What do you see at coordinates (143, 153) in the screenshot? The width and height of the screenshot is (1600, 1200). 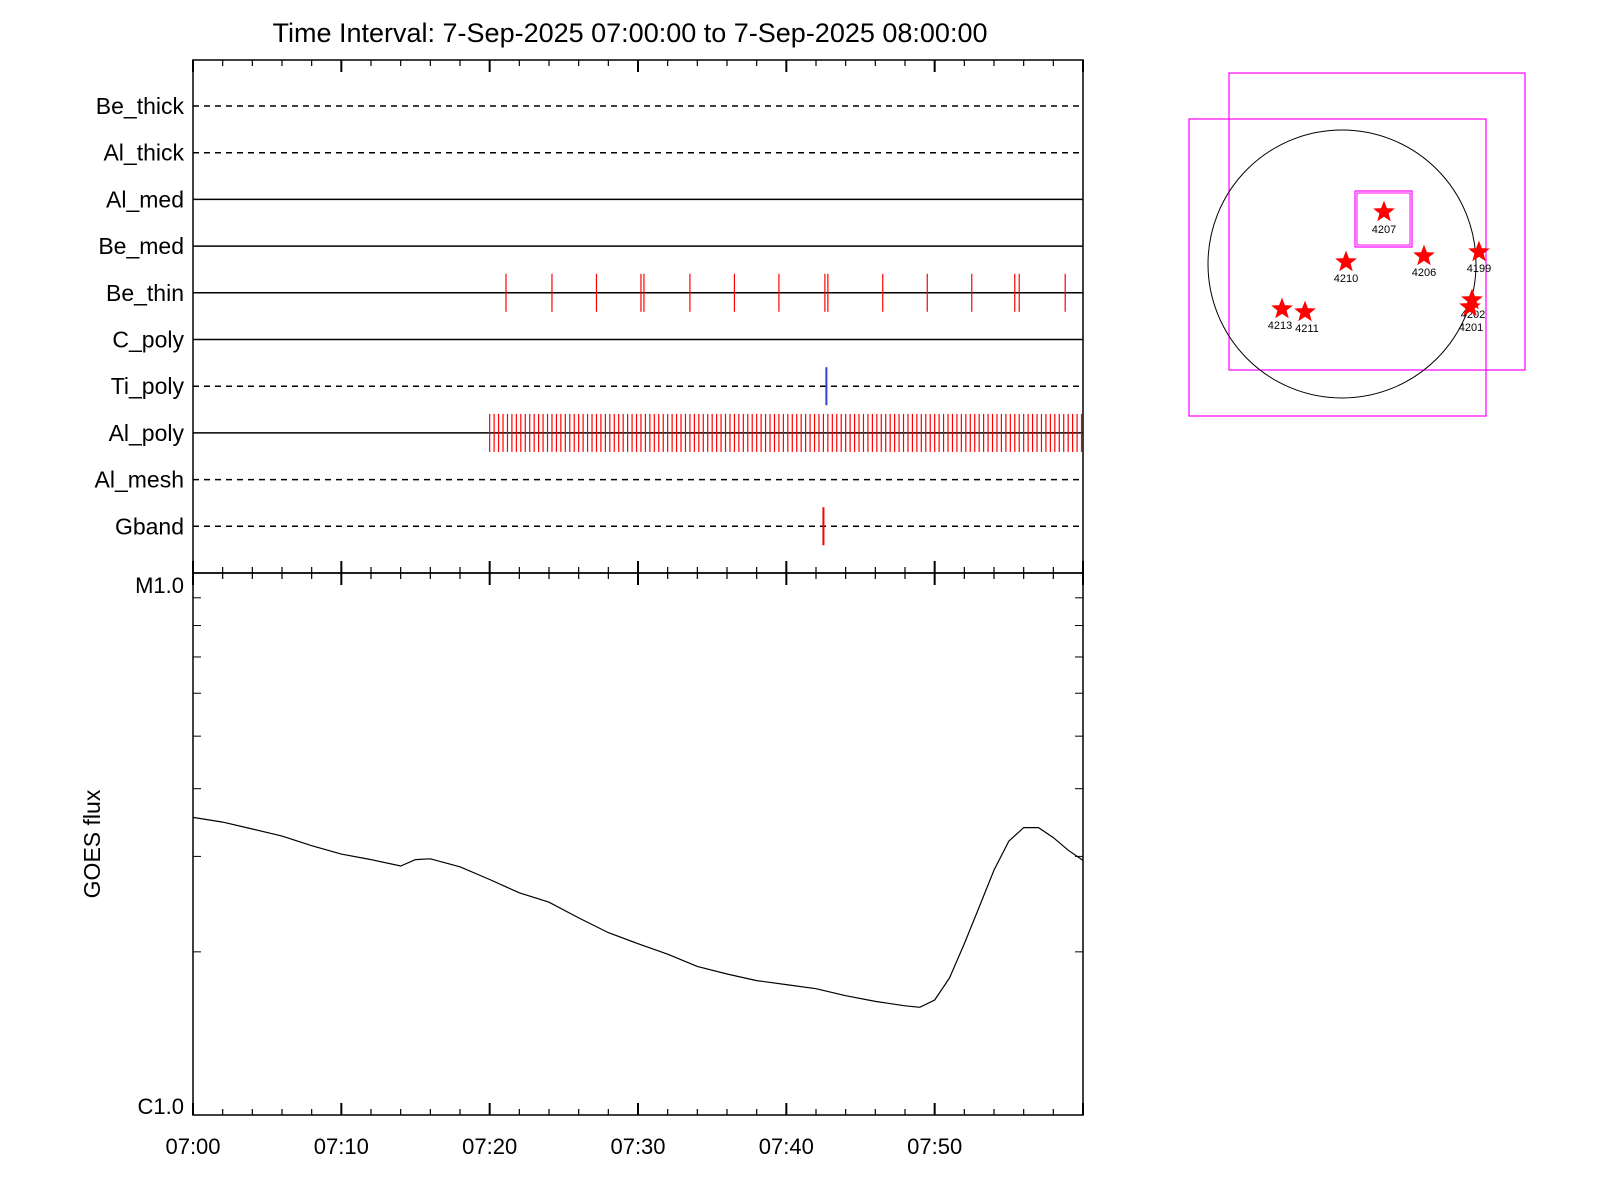 I see `channel-label-al_thick: Al_thick` at bounding box center [143, 153].